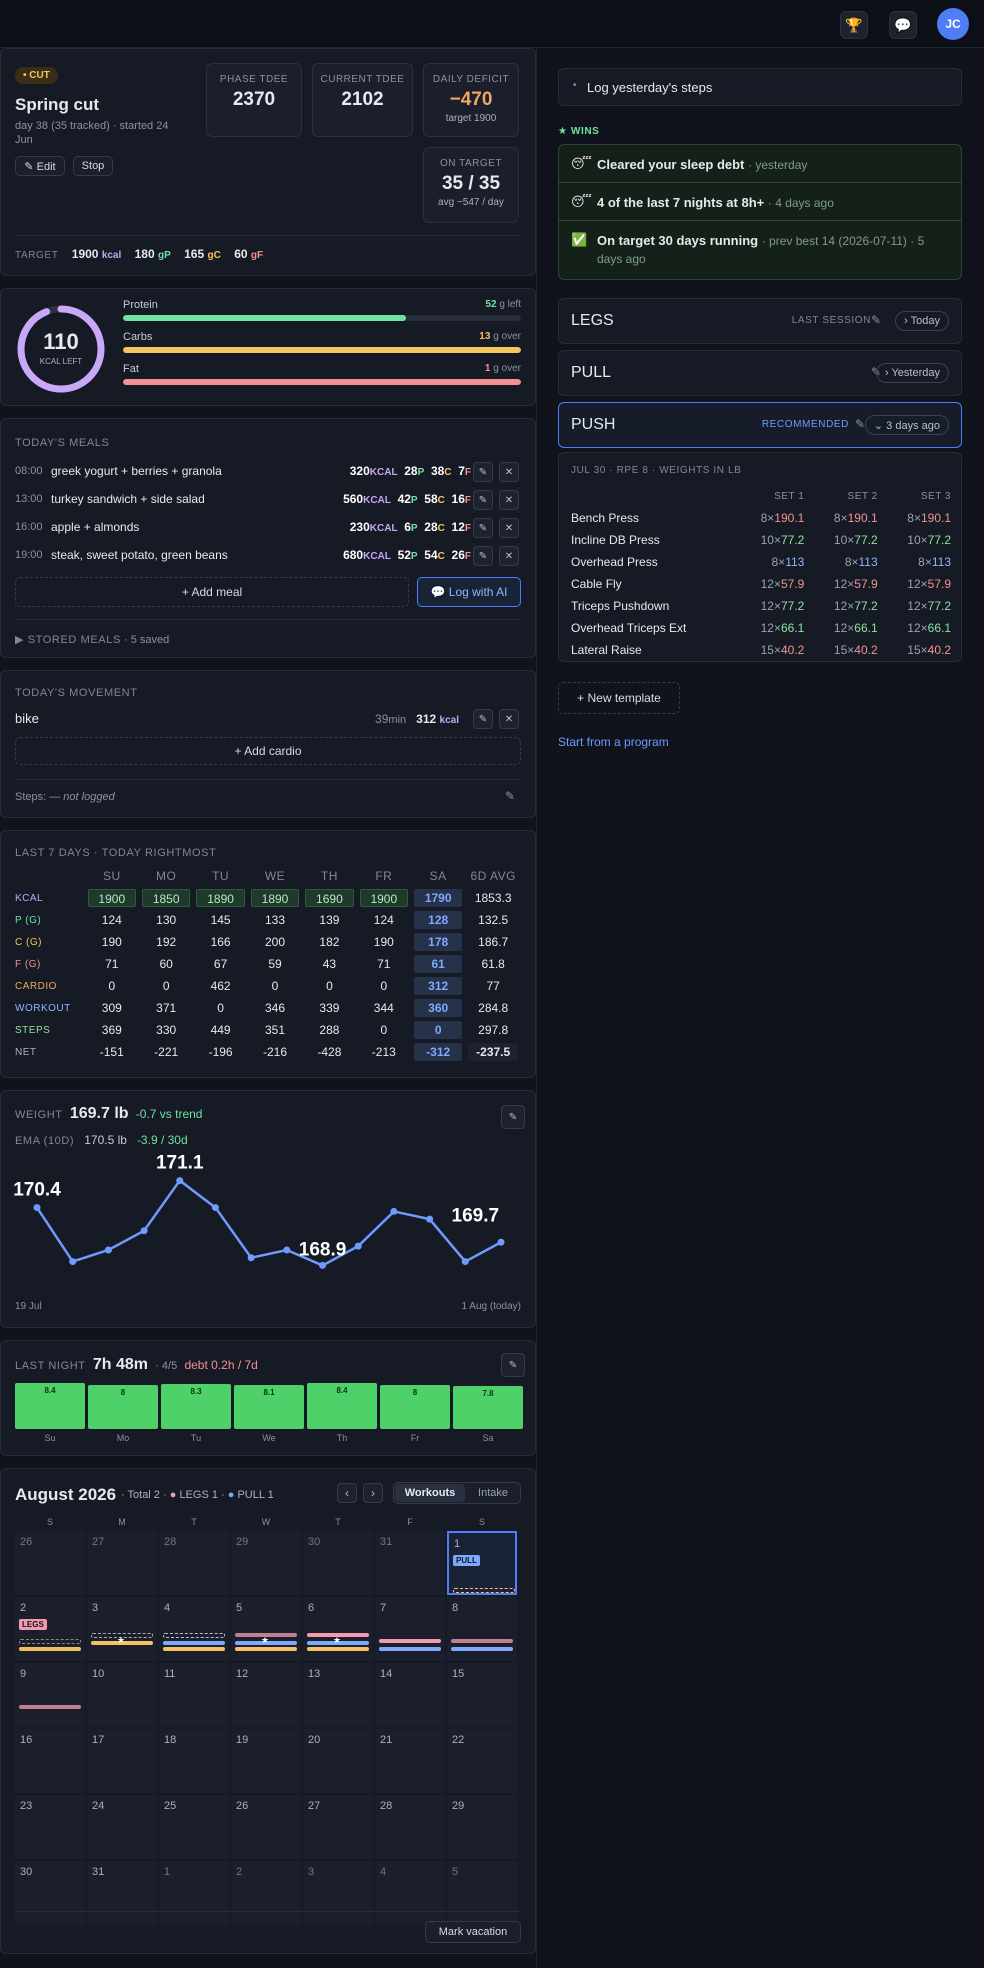 This screenshot has width=984, height=1968. I want to click on calendar-day: 3, so click(338, 1893).